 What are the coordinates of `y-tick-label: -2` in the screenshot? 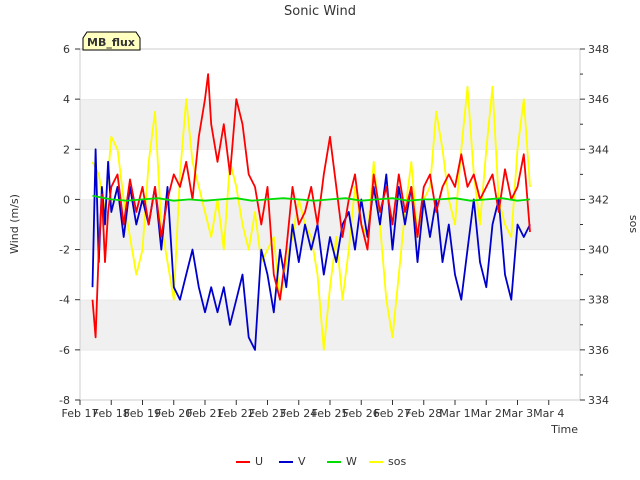 It's located at (64, 250).